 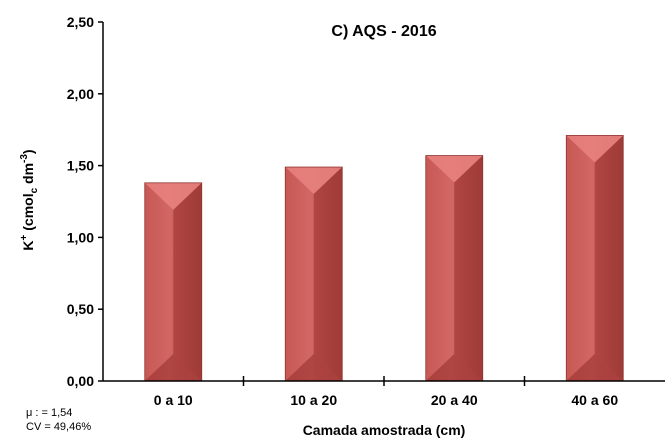 What do you see at coordinates (80, 309) in the screenshot?
I see `y-tick-label: 0,50` at bounding box center [80, 309].